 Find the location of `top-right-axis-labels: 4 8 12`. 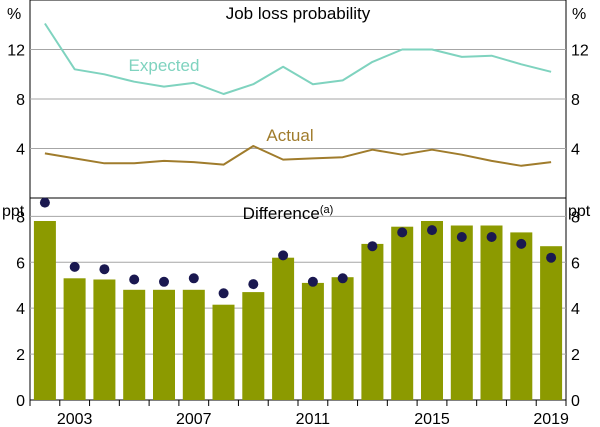

top-right-axis-labels: 4 8 12 is located at coordinates (580, 101).